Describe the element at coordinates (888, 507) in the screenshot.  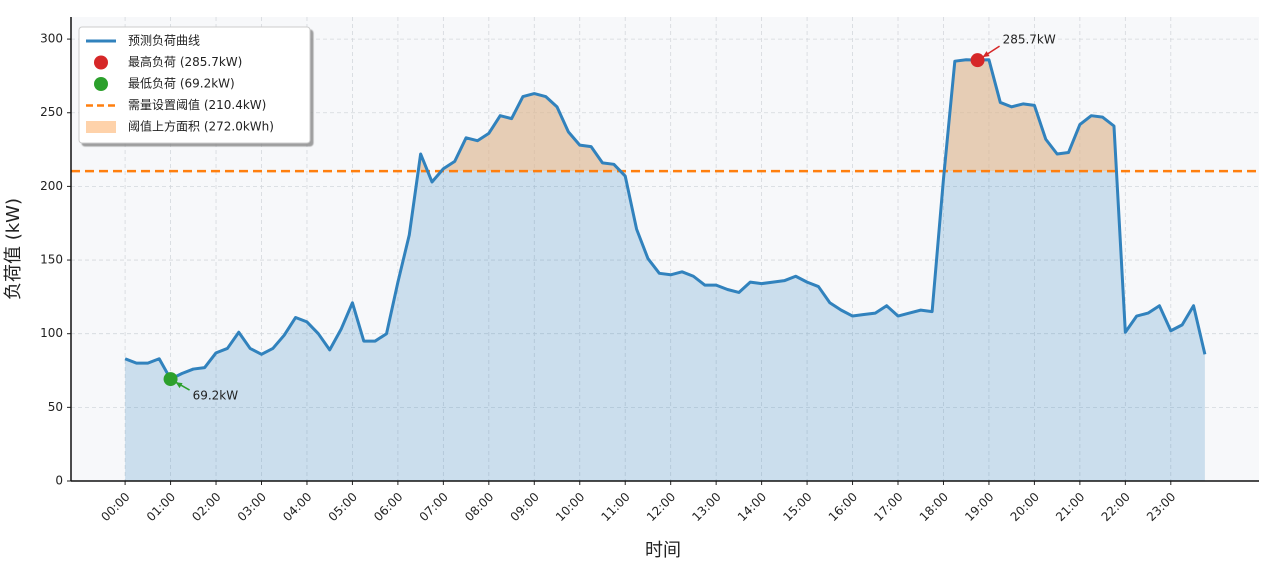
I see `x-tick-label: 17:00` at that location.